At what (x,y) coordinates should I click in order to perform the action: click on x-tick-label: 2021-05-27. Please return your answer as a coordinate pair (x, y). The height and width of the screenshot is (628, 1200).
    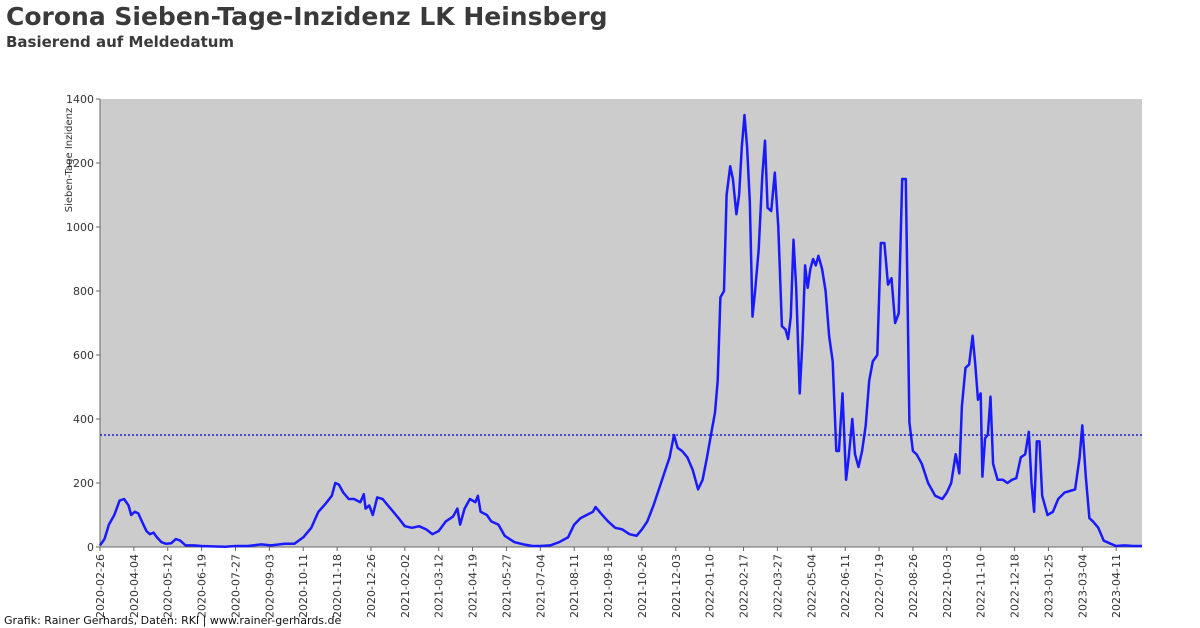
    Looking at the image, I should click on (506, 586).